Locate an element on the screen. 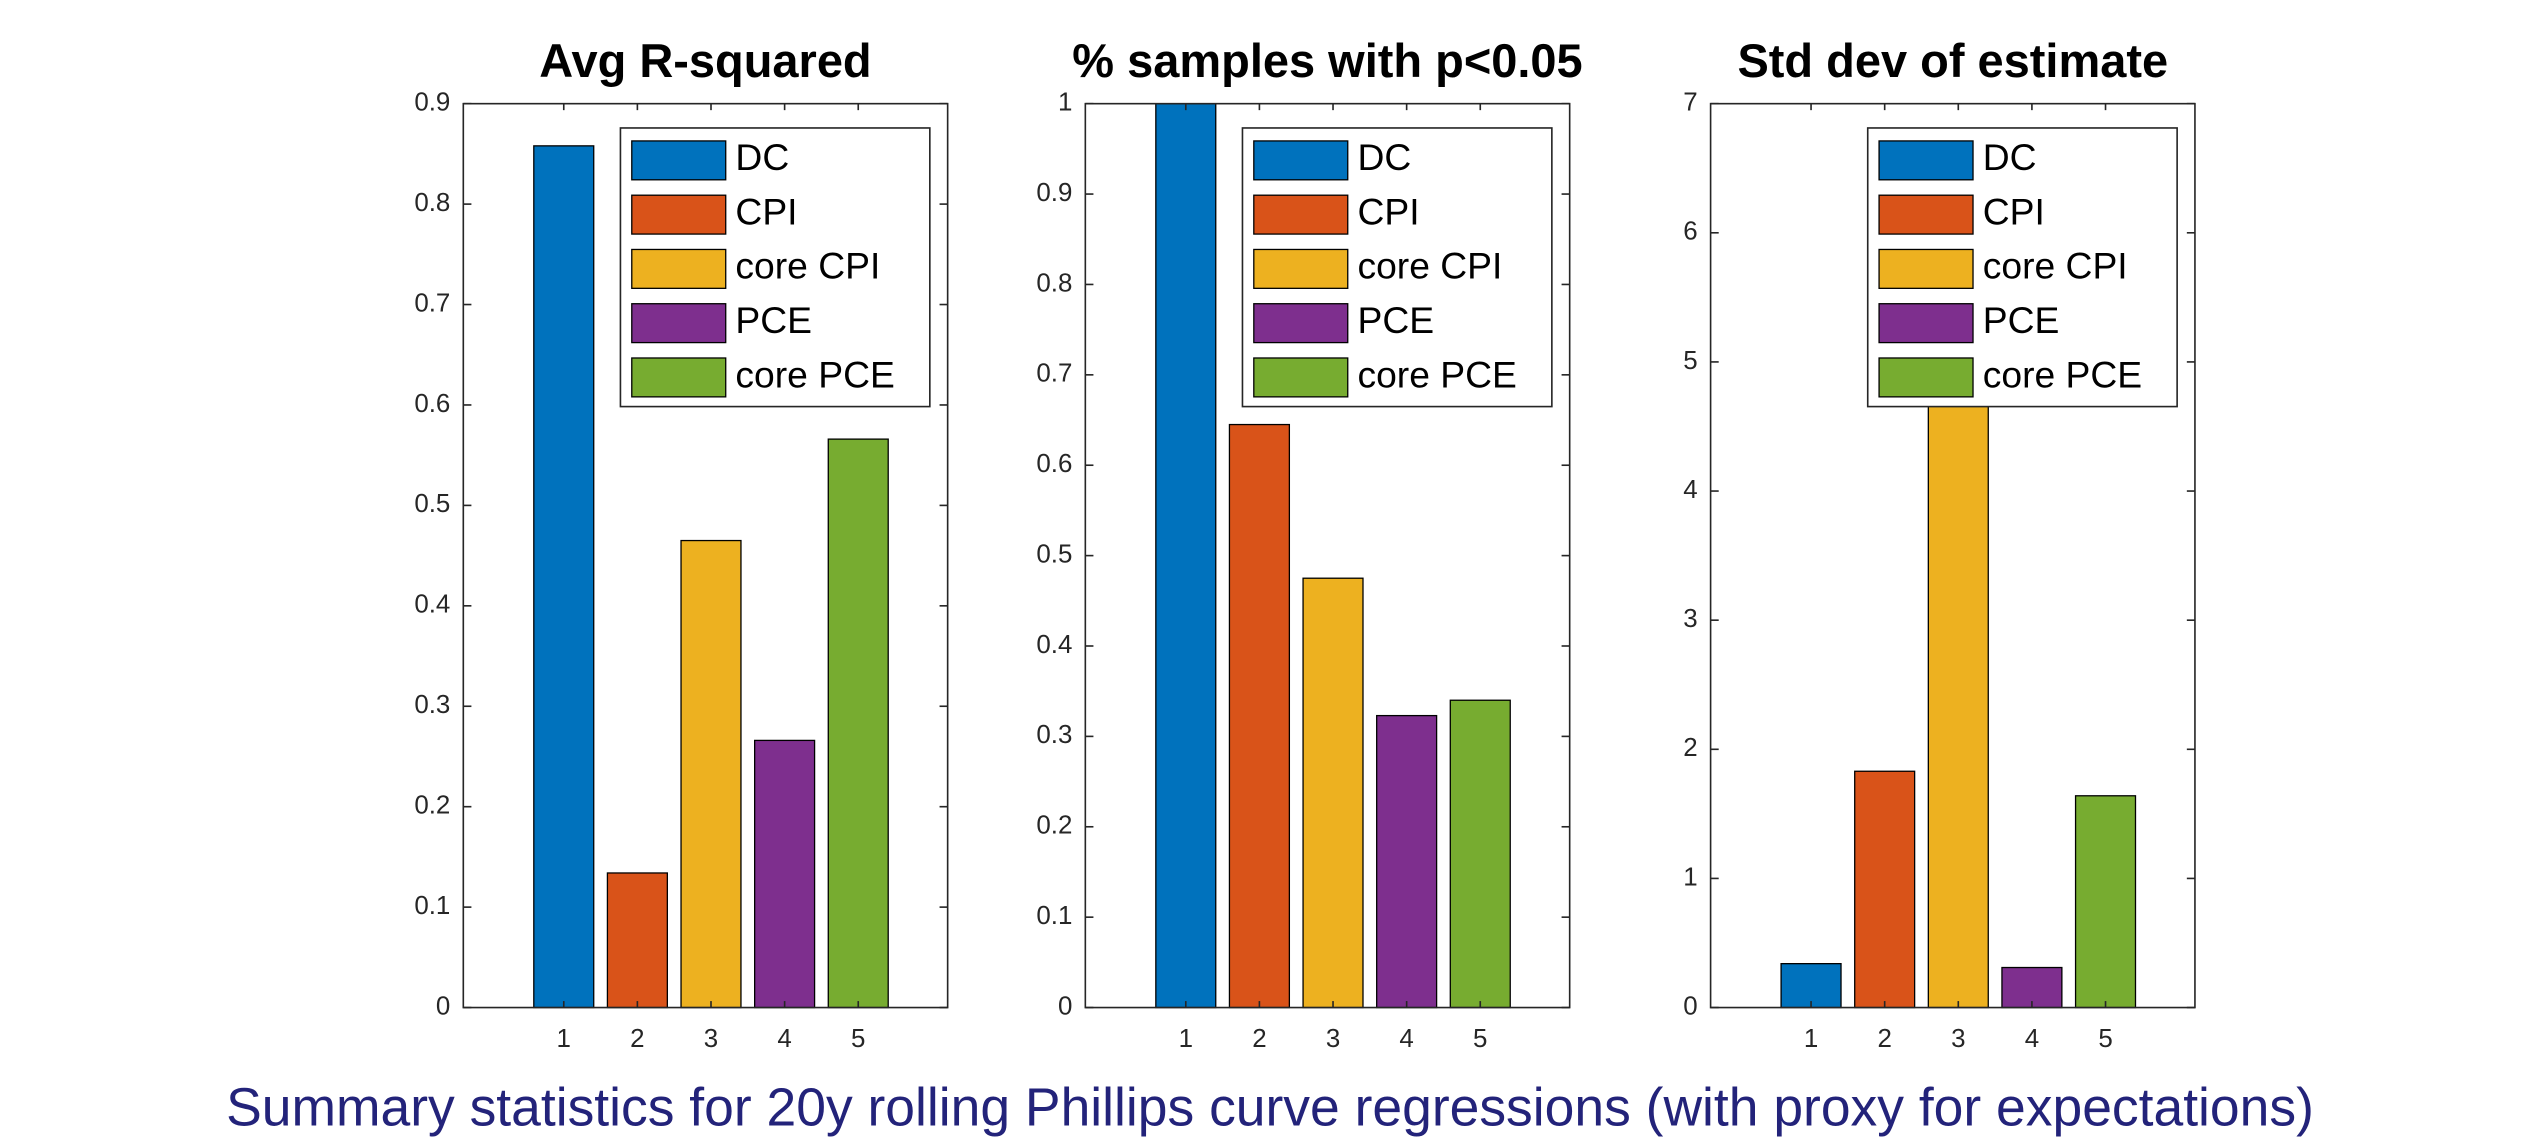 The image size is (2540, 1142). chart-title: % samples with p<0.05 is located at coordinates (1327, 60).